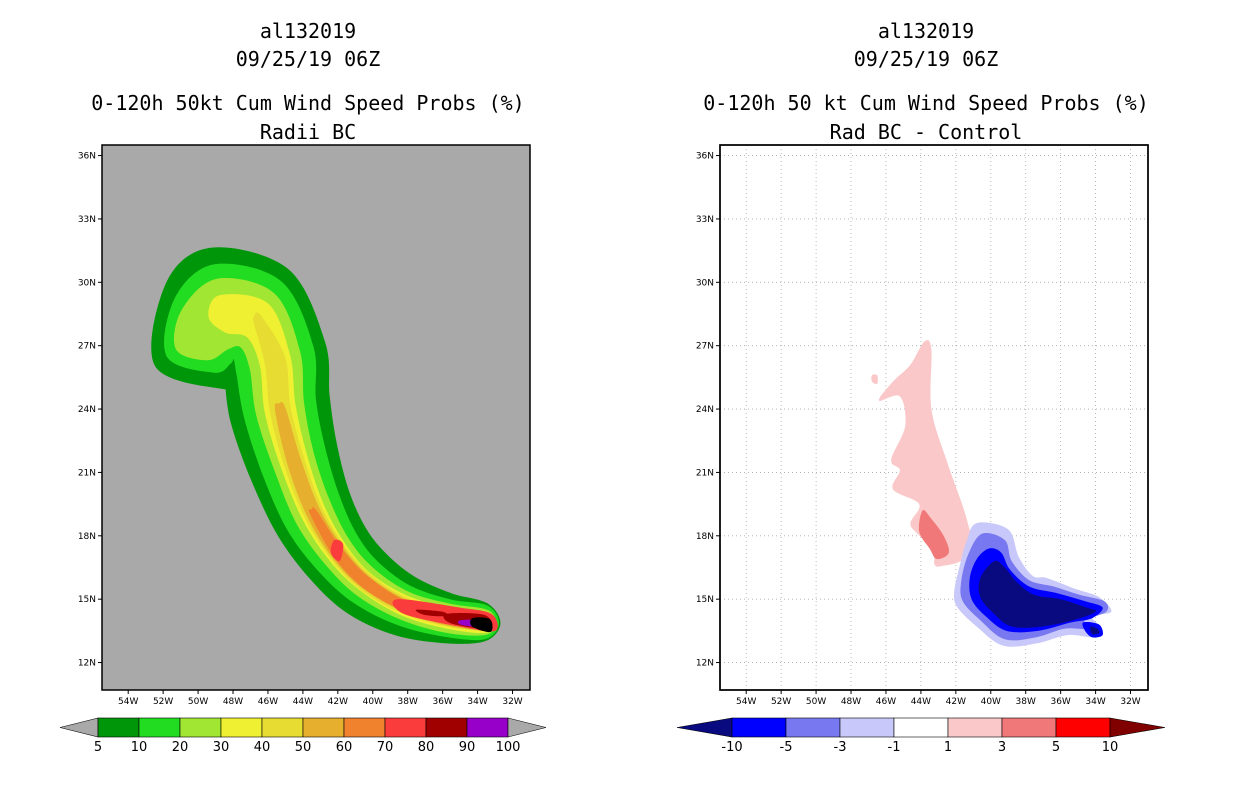 This screenshot has width=1236, height=800. What do you see at coordinates (840, 747) in the screenshot?
I see `colorbar-label: -3` at bounding box center [840, 747].